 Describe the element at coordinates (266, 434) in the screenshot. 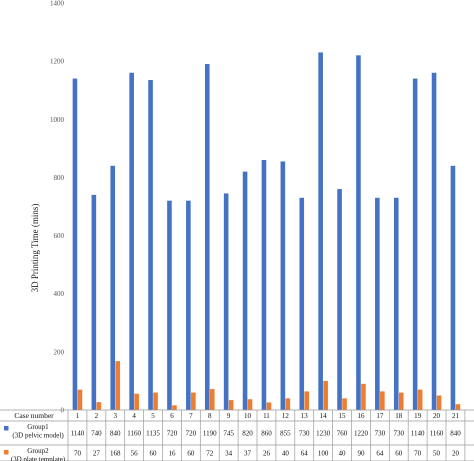

I see `value-label-1: 860` at that location.